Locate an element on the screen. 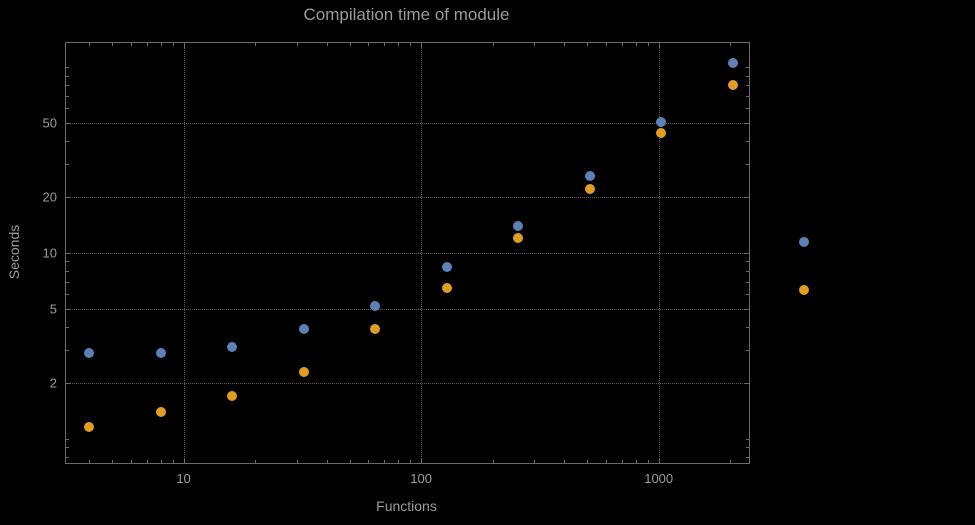 The height and width of the screenshot is (525, 975). x-tick-label: 100 is located at coordinates (421, 478).